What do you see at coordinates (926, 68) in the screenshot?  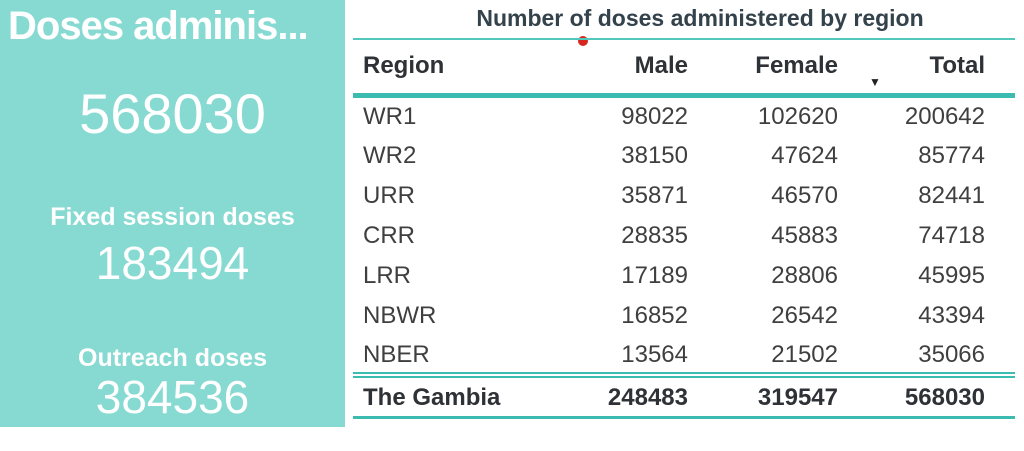 I see `column-header-total: Total ▼` at bounding box center [926, 68].